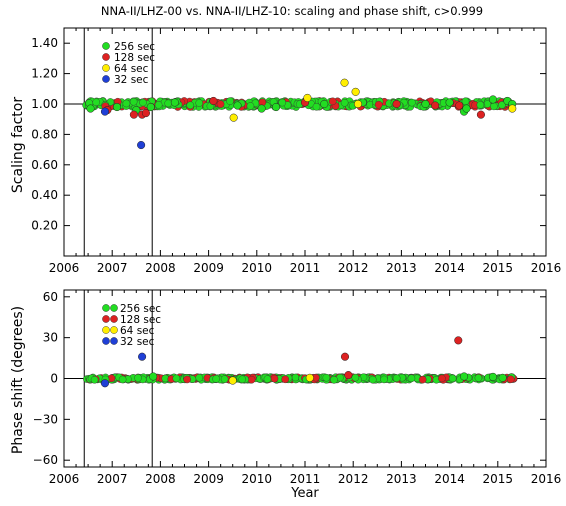 This screenshot has height=506, width=566. What do you see at coordinates (44, 226) in the screenshot?
I see `y-tick-label: 0.20` at bounding box center [44, 226].